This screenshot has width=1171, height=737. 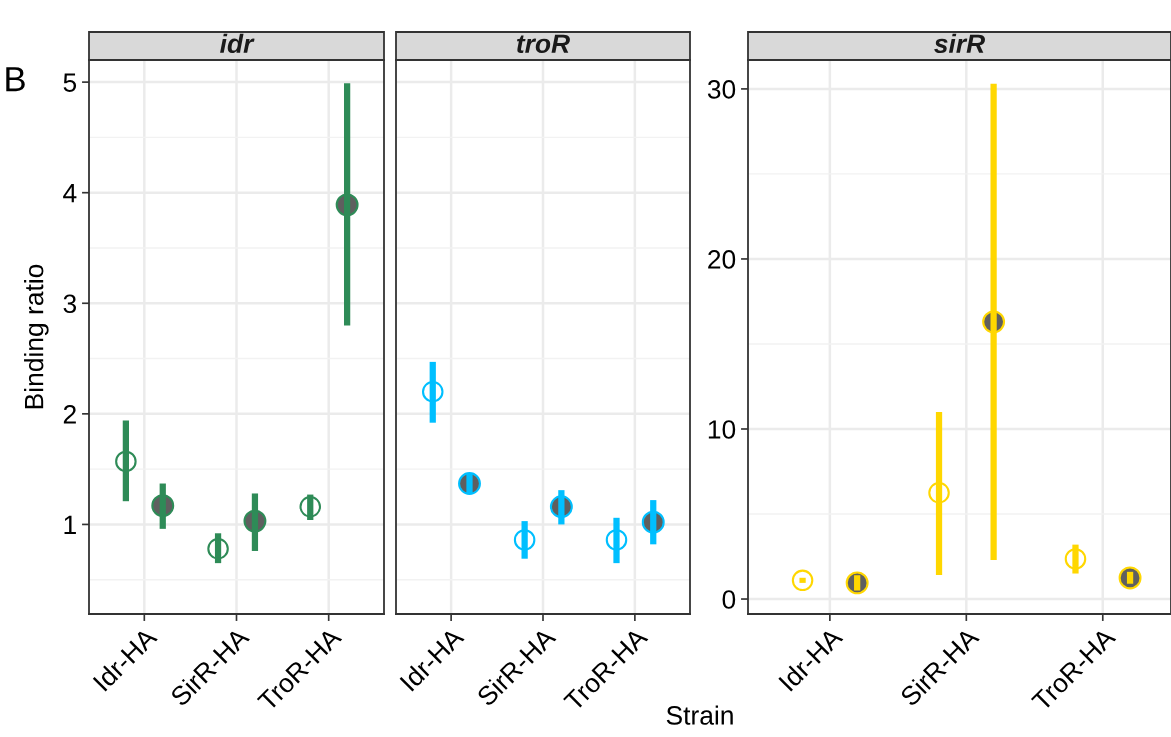 What do you see at coordinates (543, 44) in the screenshot?
I see `chart-title: troR` at bounding box center [543, 44].